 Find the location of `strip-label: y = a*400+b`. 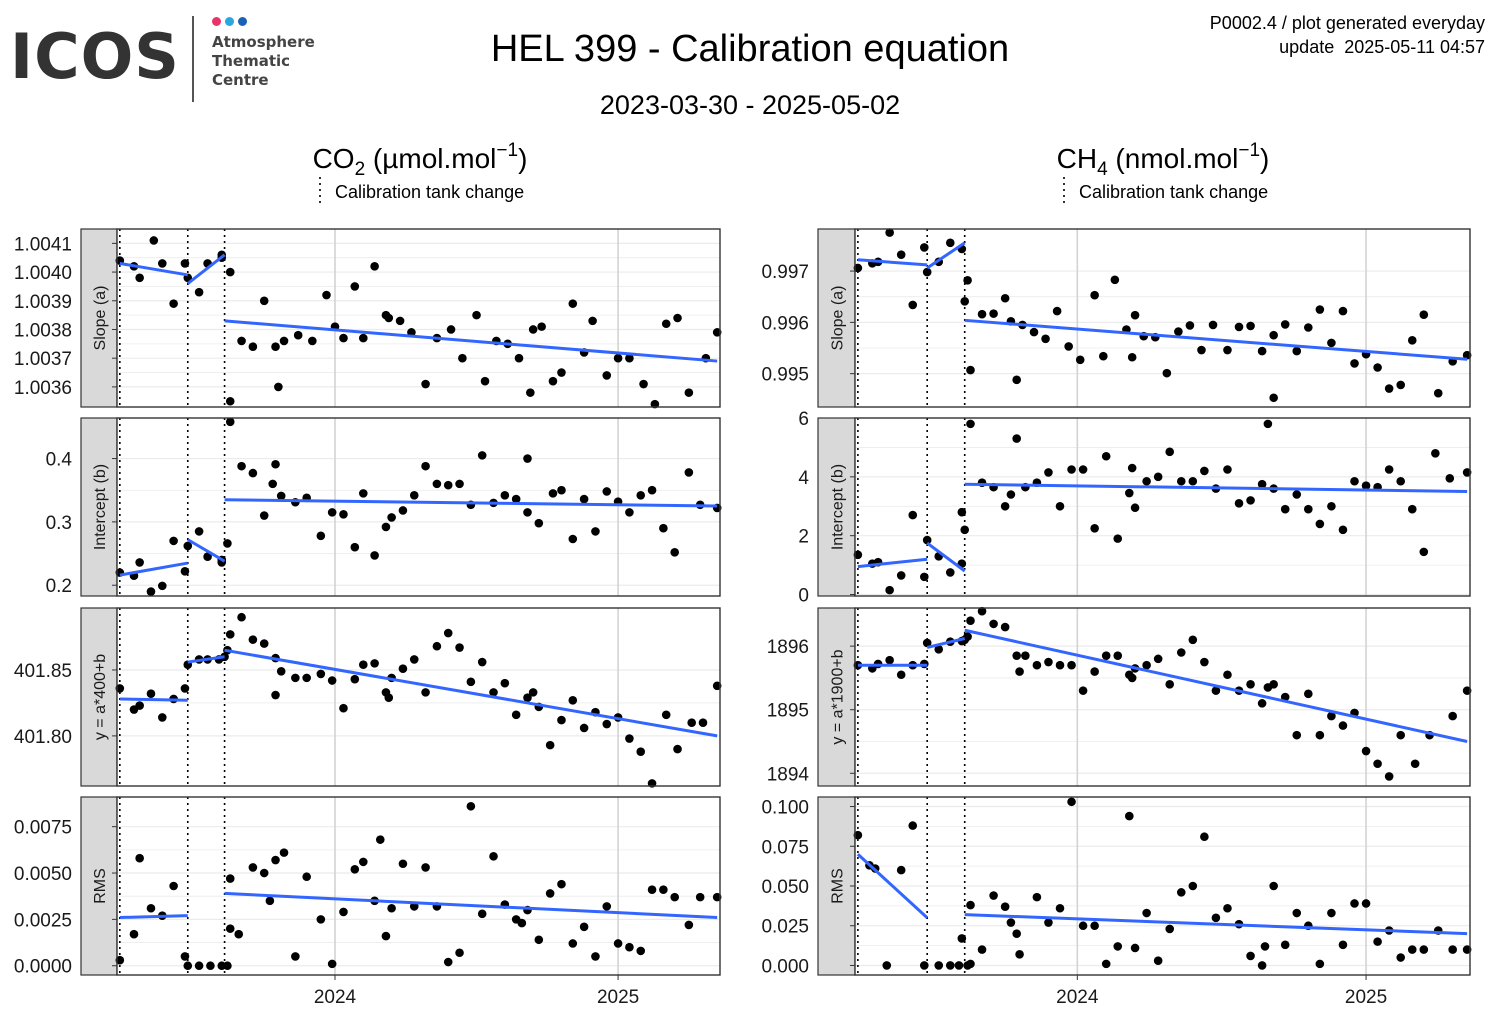

strip-label: y = a*400+b is located at coordinates (100, 697).